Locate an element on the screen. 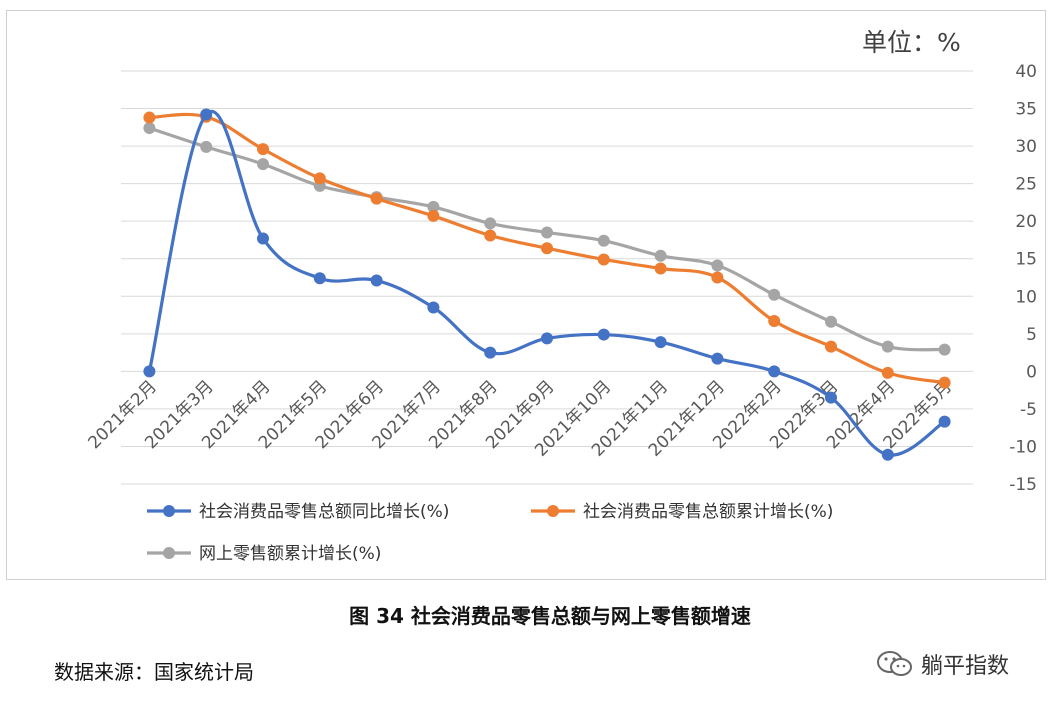  y-tick-label: 30 is located at coordinates (1026, 147).